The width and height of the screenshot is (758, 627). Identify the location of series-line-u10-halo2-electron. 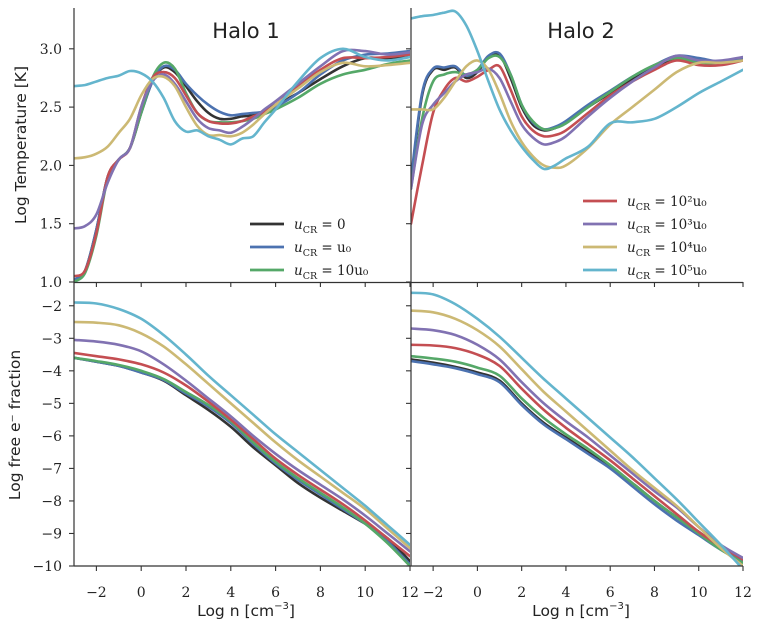
(577, 459).